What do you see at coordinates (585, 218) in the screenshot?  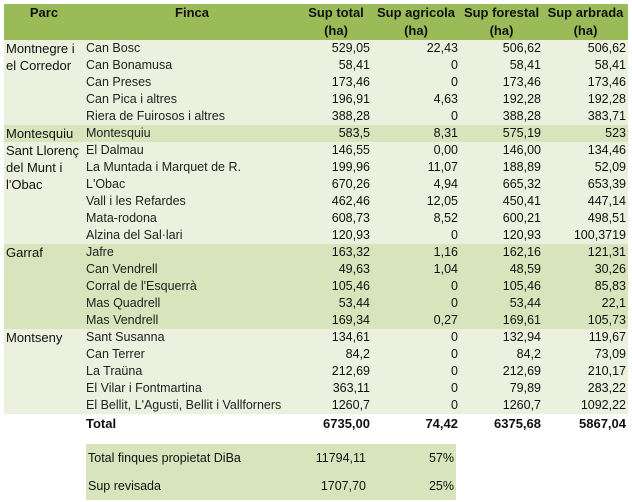 I see `sup-arbrada-cell: 498,51` at bounding box center [585, 218].